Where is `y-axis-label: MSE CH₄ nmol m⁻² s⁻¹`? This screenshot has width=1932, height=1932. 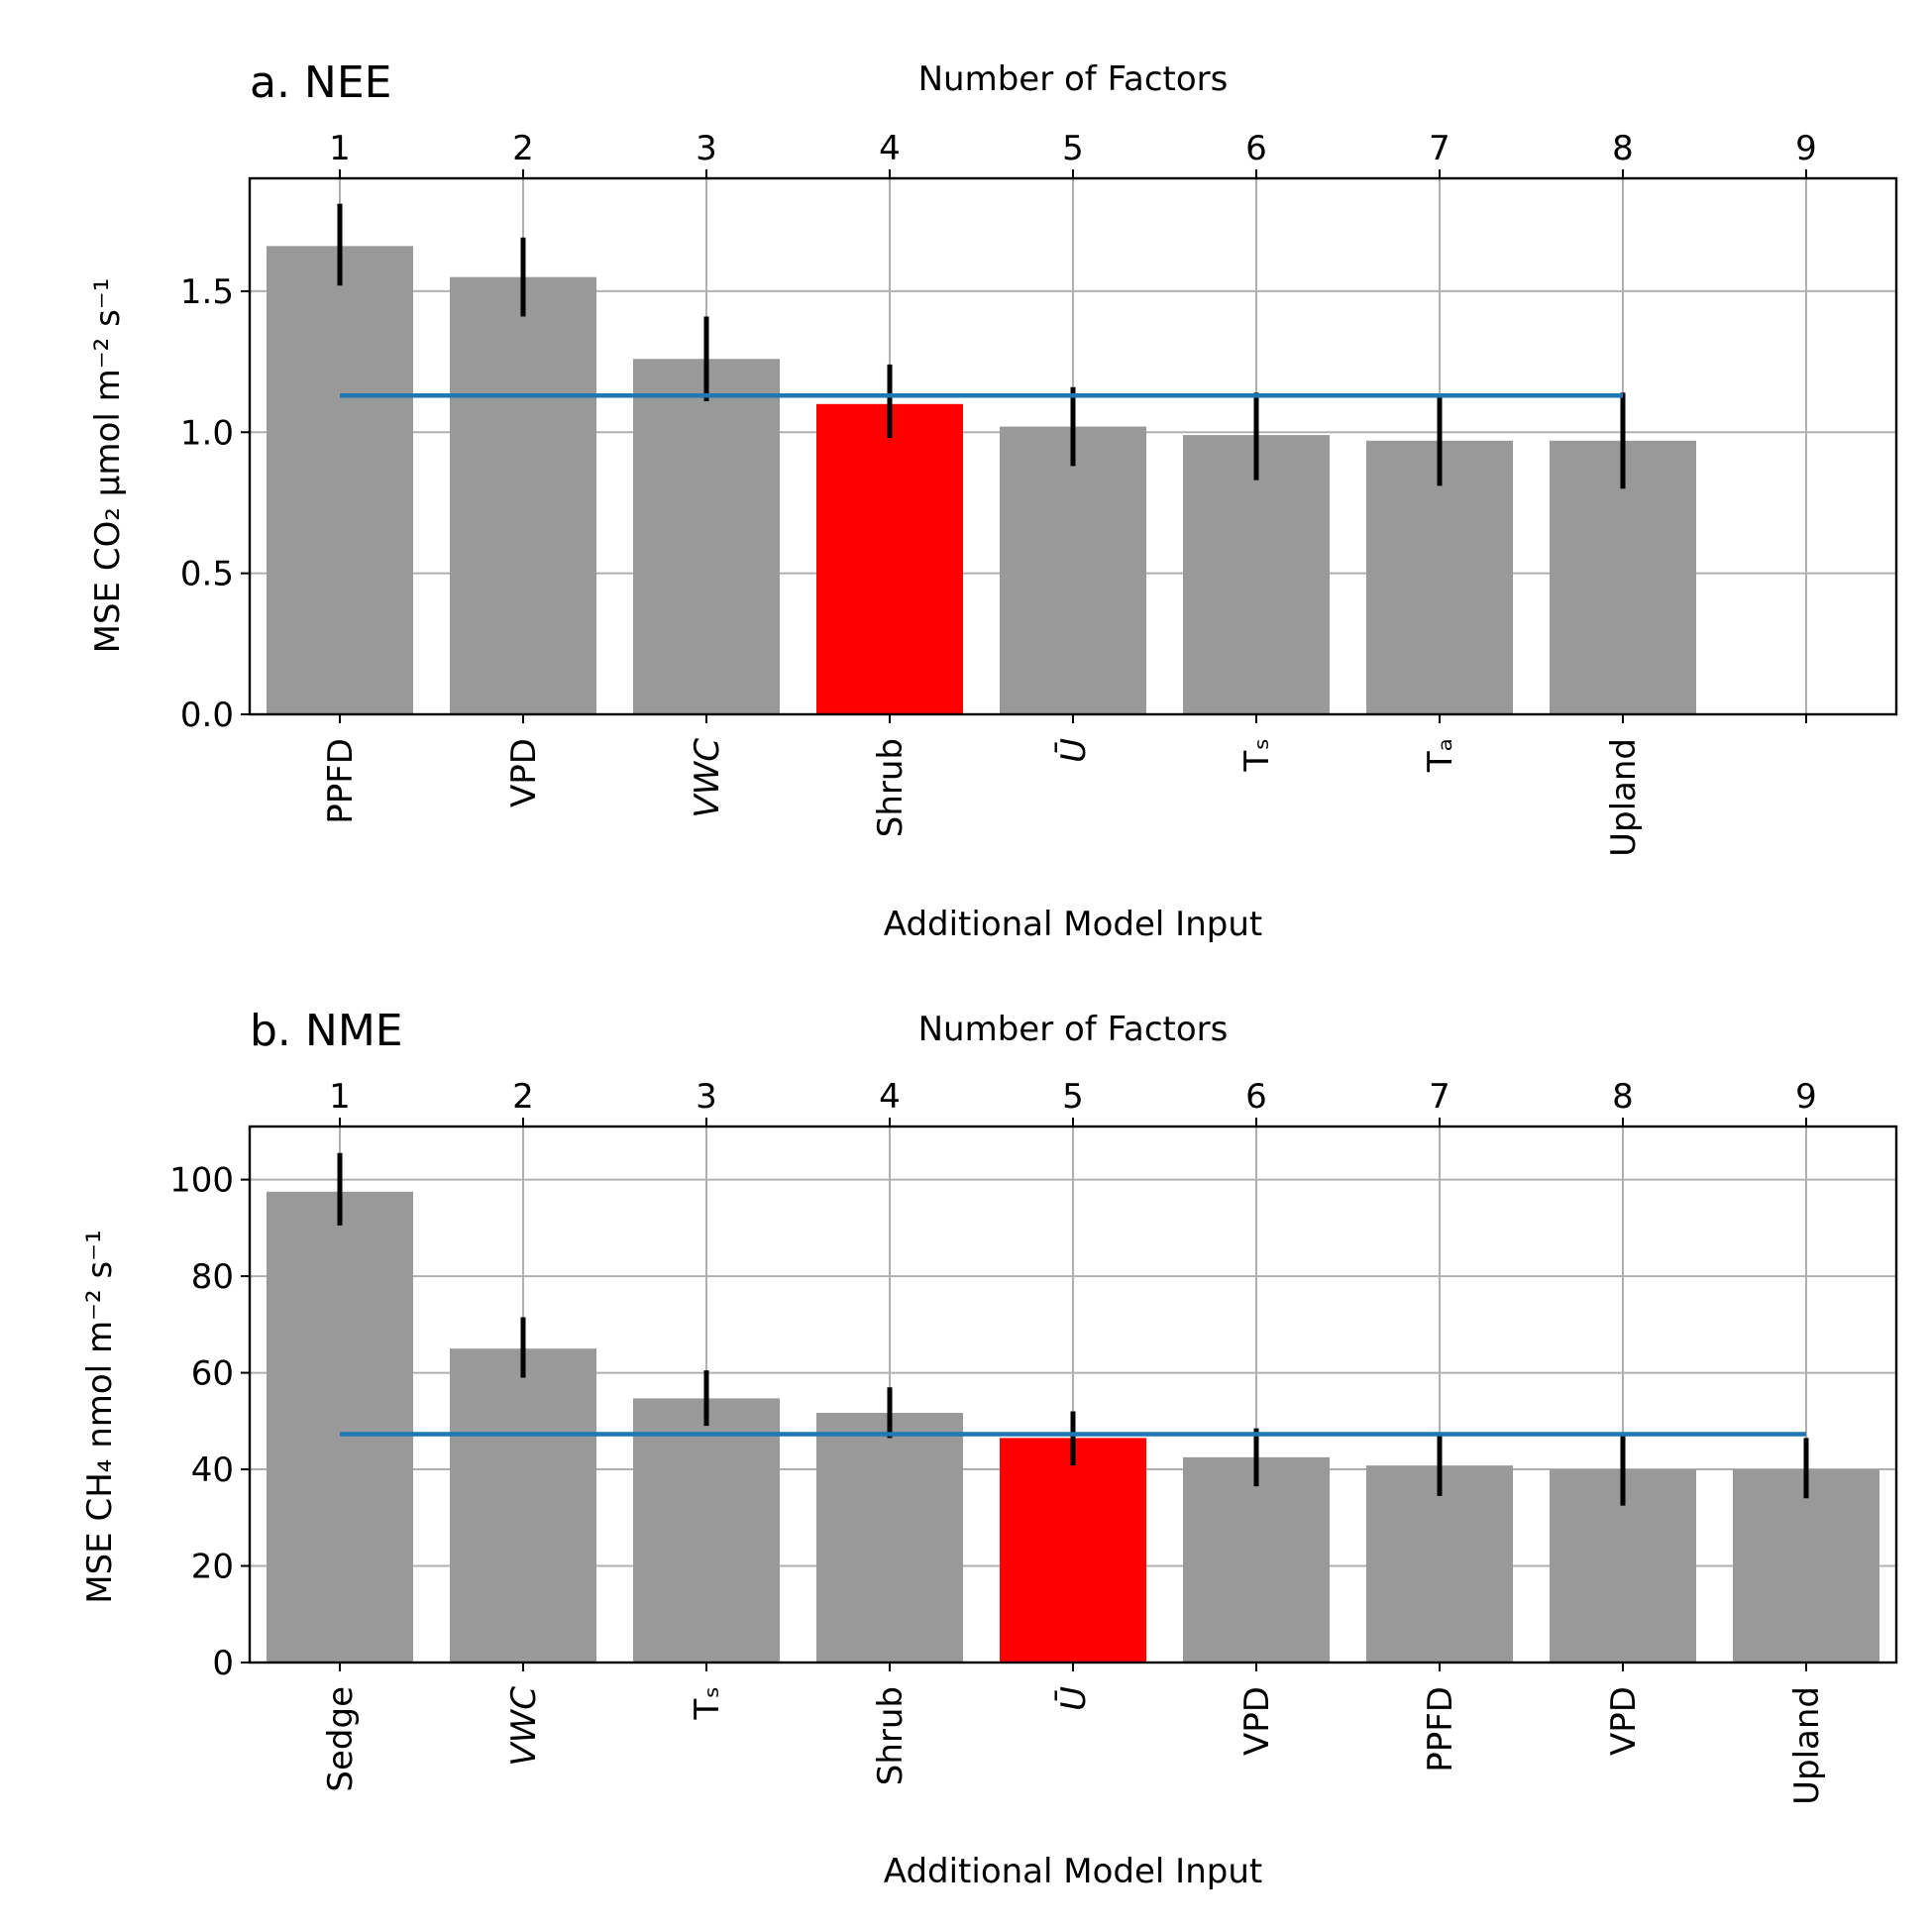 y-axis-label: MSE CH₄ nmol m⁻² s⁻¹ is located at coordinates (100, 1416).